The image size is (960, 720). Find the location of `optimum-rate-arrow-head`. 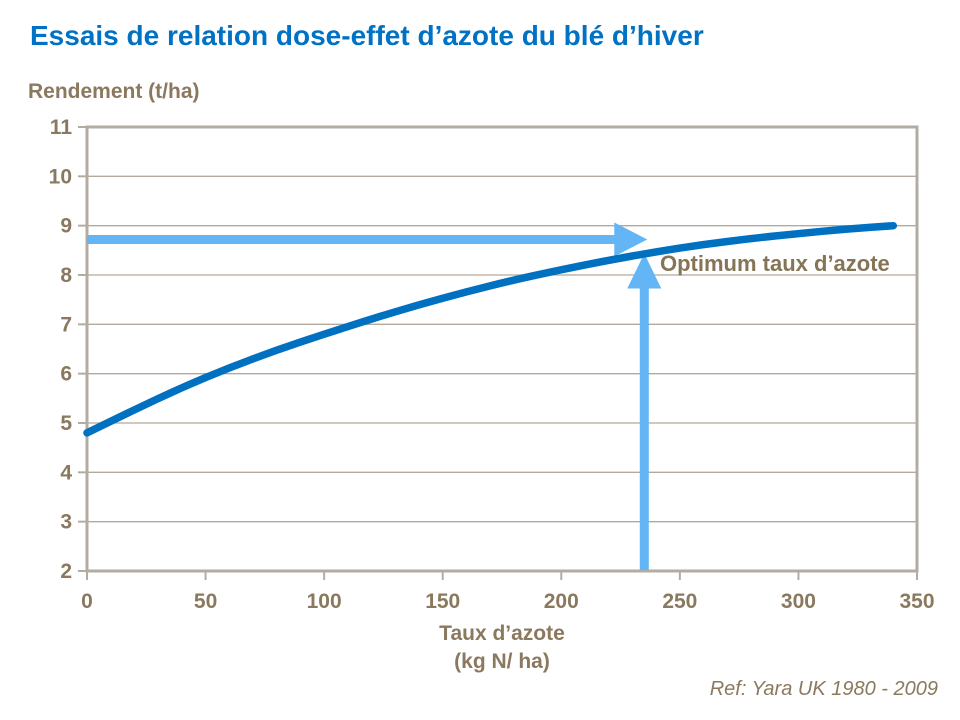

optimum-rate-arrow-head is located at coordinates (644, 271).